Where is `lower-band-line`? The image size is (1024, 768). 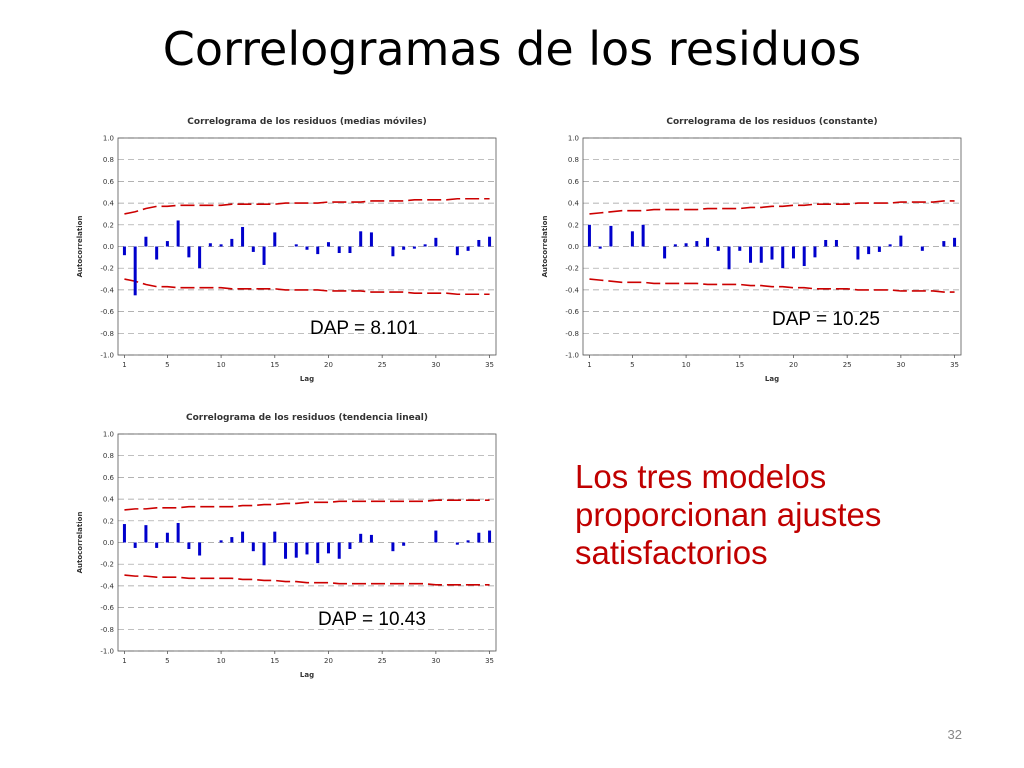
lower-band-line is located at coordinates (307, 580).